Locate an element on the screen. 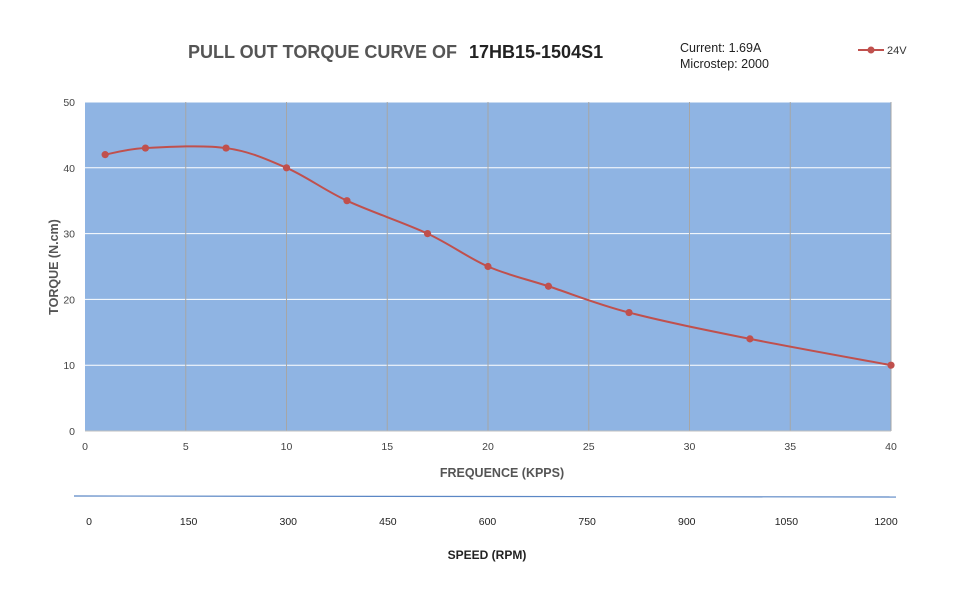  speed-tick-label: 450 is located at coordinates (388, 522).